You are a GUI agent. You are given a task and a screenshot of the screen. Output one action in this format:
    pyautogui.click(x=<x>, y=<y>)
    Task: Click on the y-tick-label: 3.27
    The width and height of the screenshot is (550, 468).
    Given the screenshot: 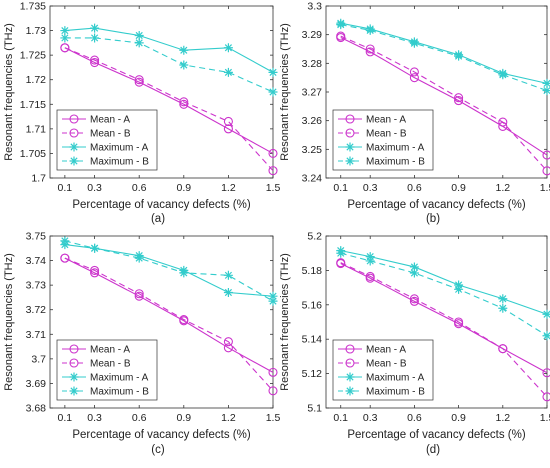 What is the action you would take?
    pyautogui.click(x=312, y=93)
    